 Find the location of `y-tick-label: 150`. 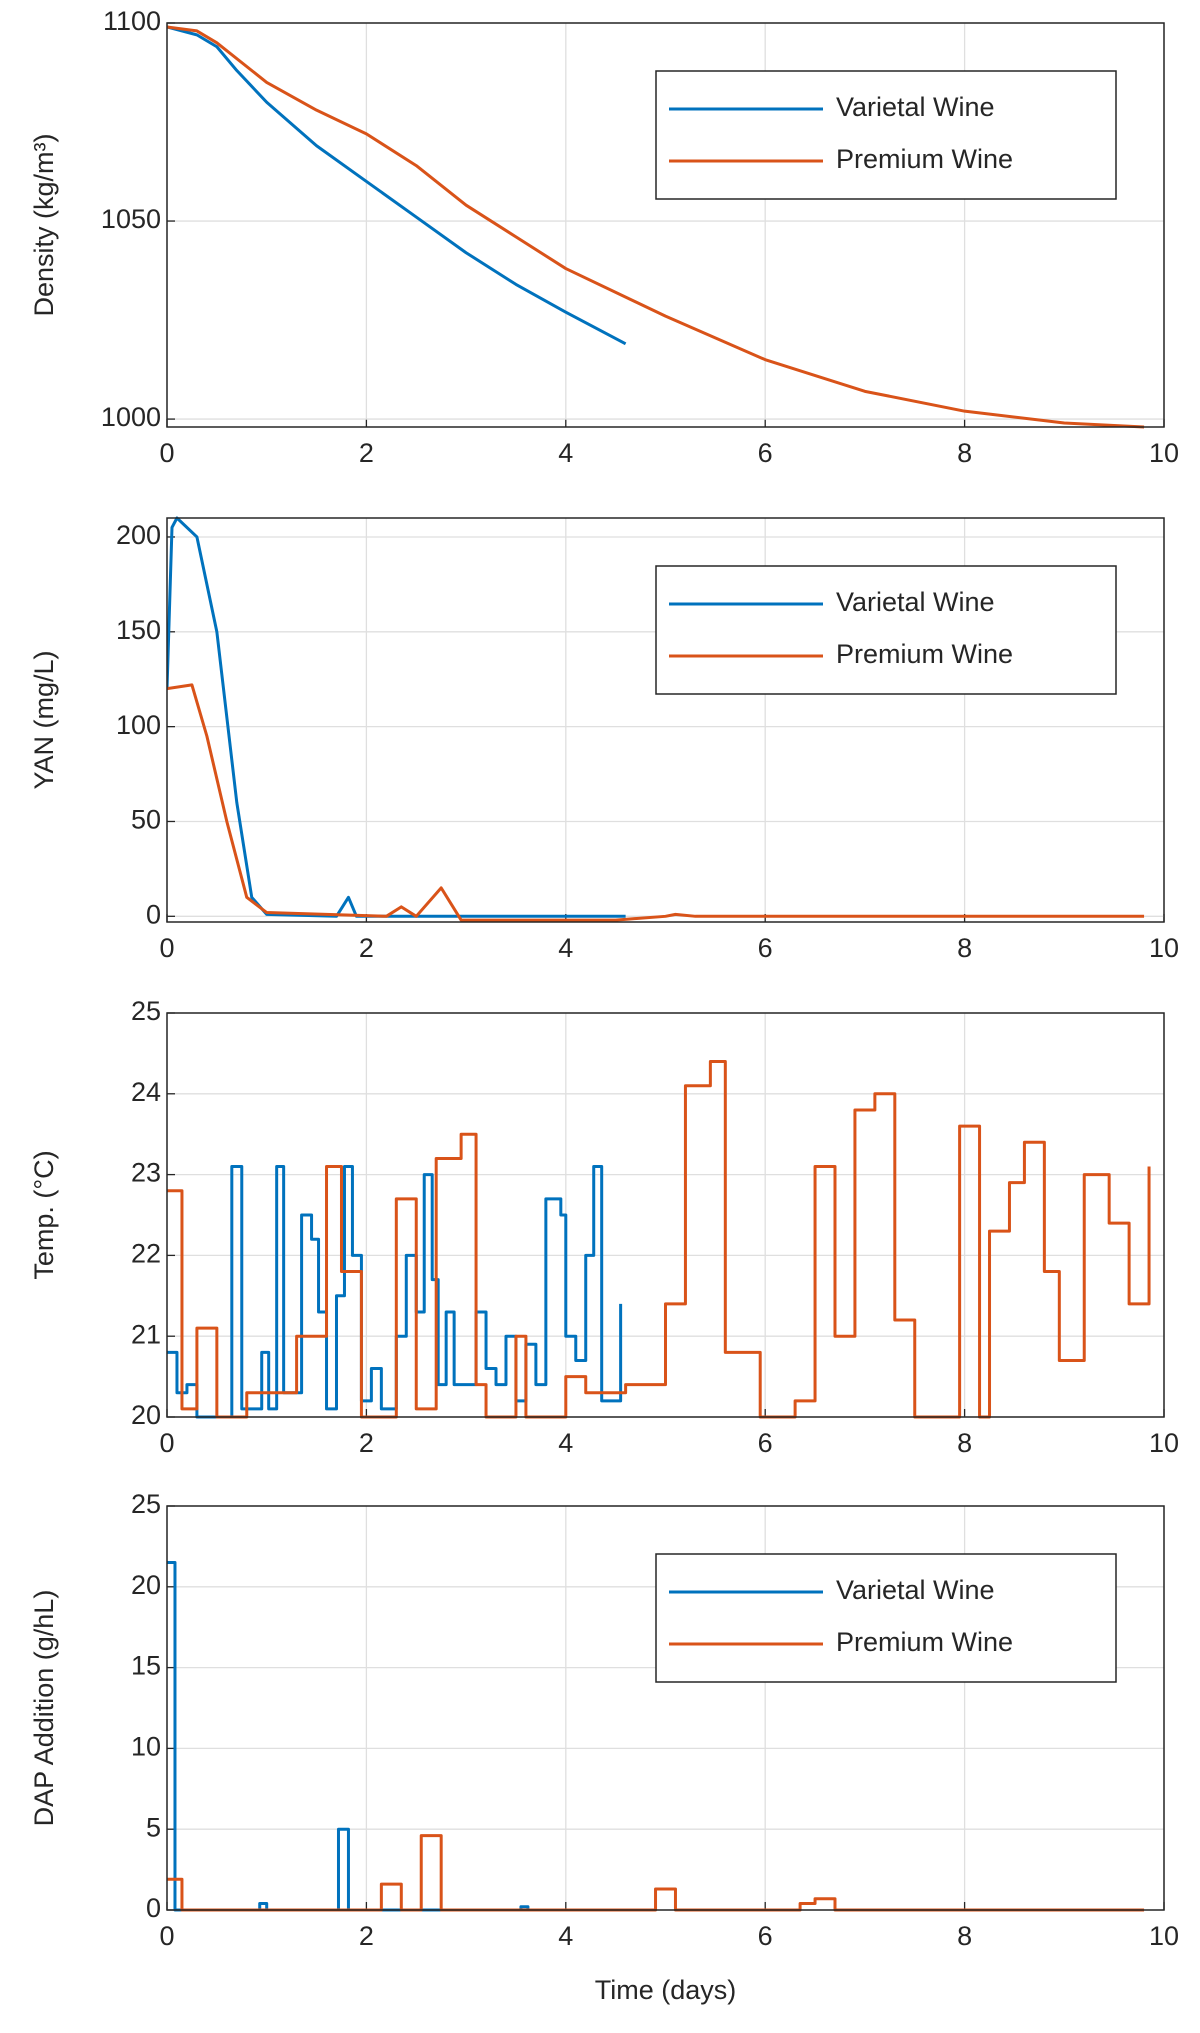

y-tick-label: 150 is located at coordinates (138, 630).